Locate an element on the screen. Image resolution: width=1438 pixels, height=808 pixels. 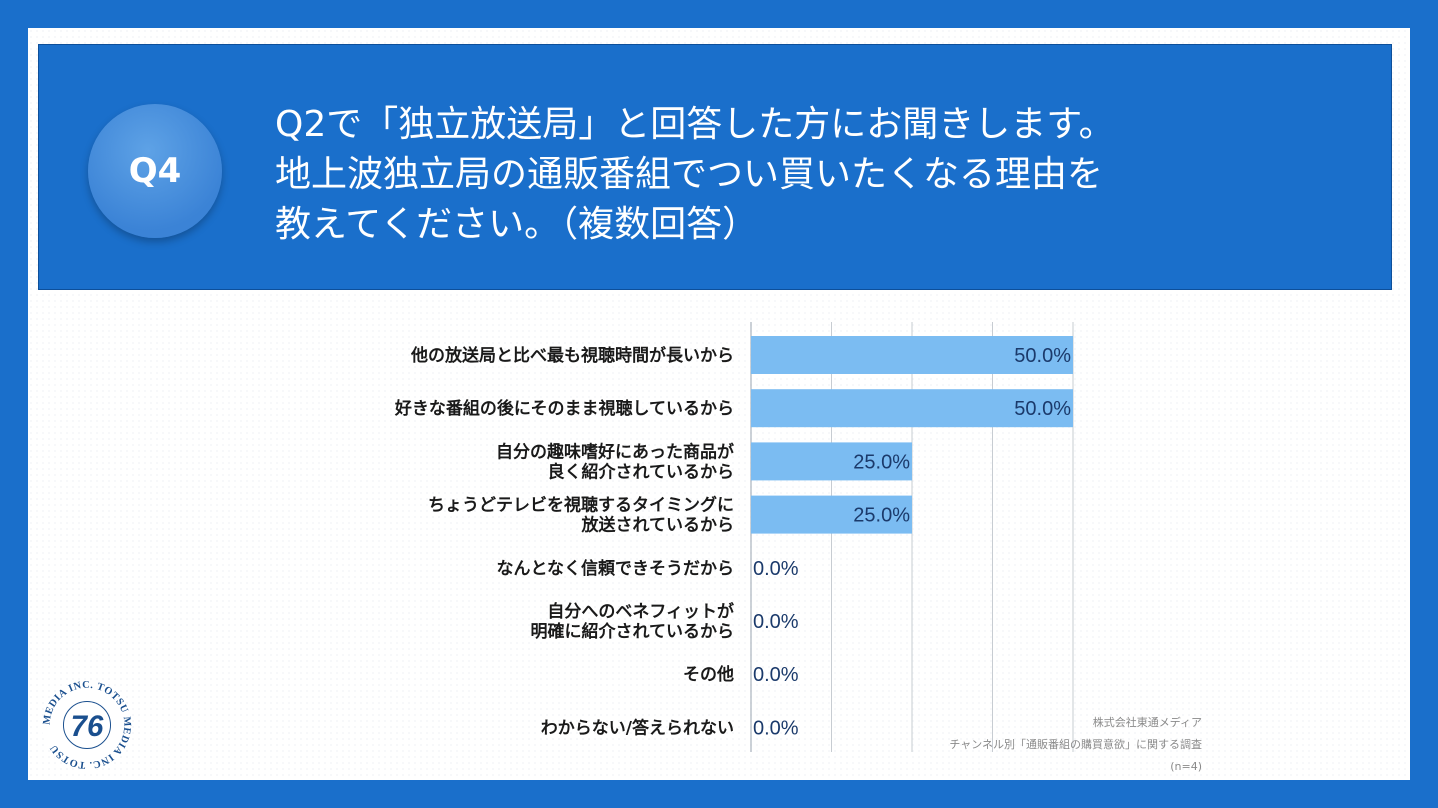
question-badge: Q4 is located at coordinates (155, 171).